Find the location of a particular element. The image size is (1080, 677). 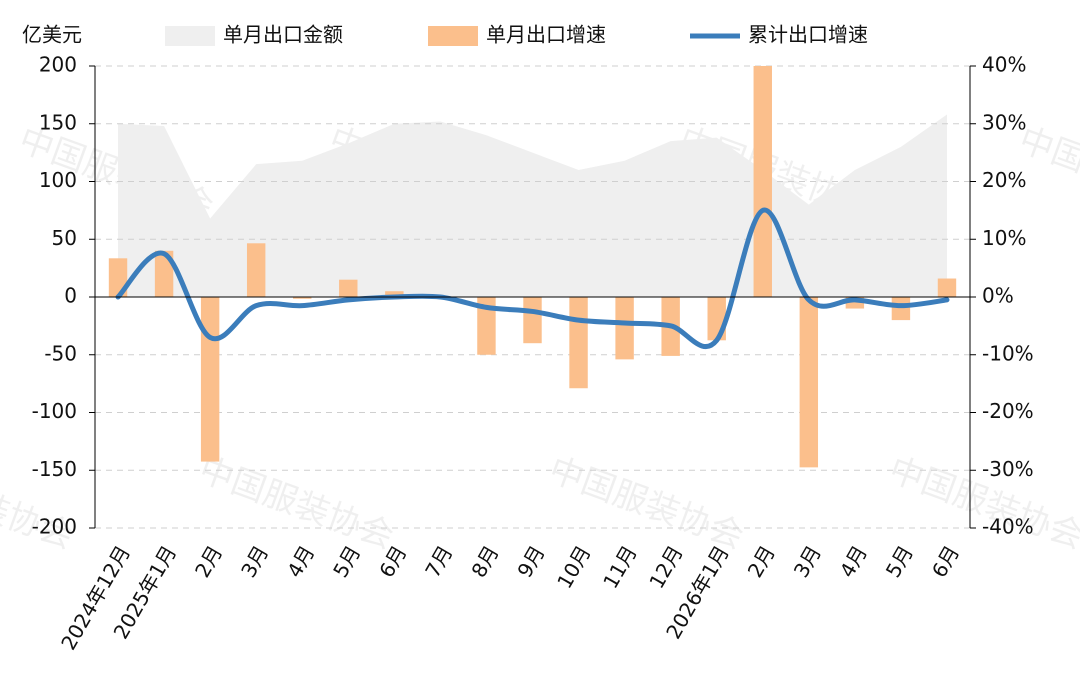

y-tick-label: 0 is located at coordinates (70, 296).